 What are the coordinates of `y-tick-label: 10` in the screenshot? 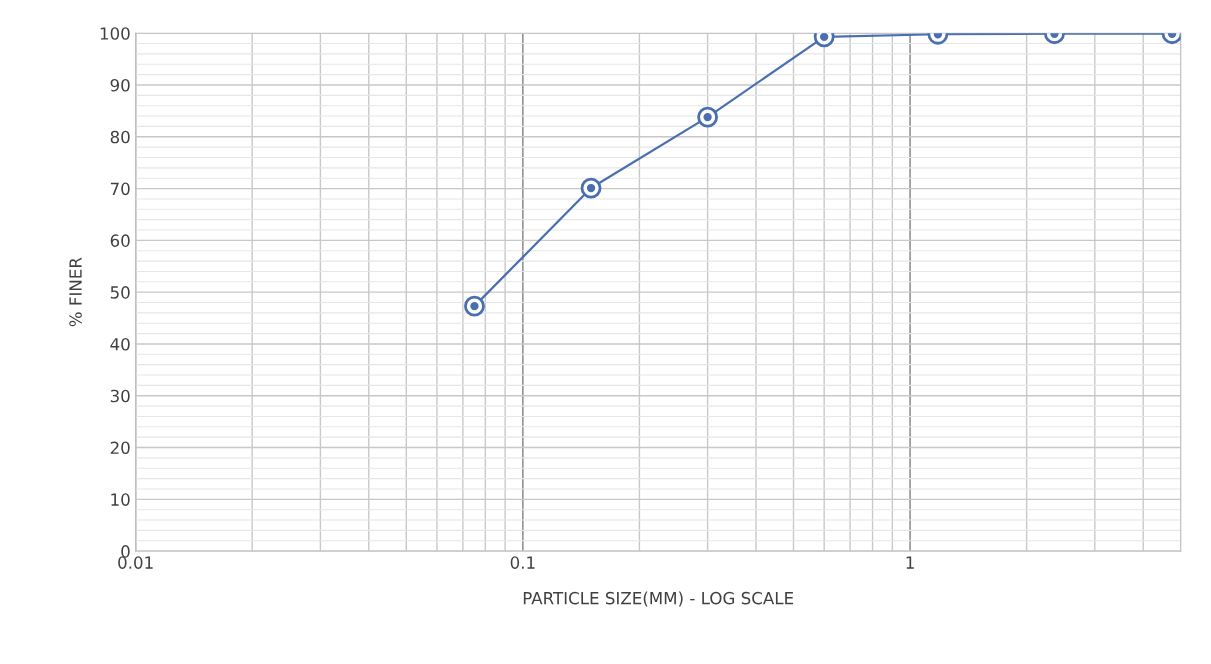 It's located at (120, 499).